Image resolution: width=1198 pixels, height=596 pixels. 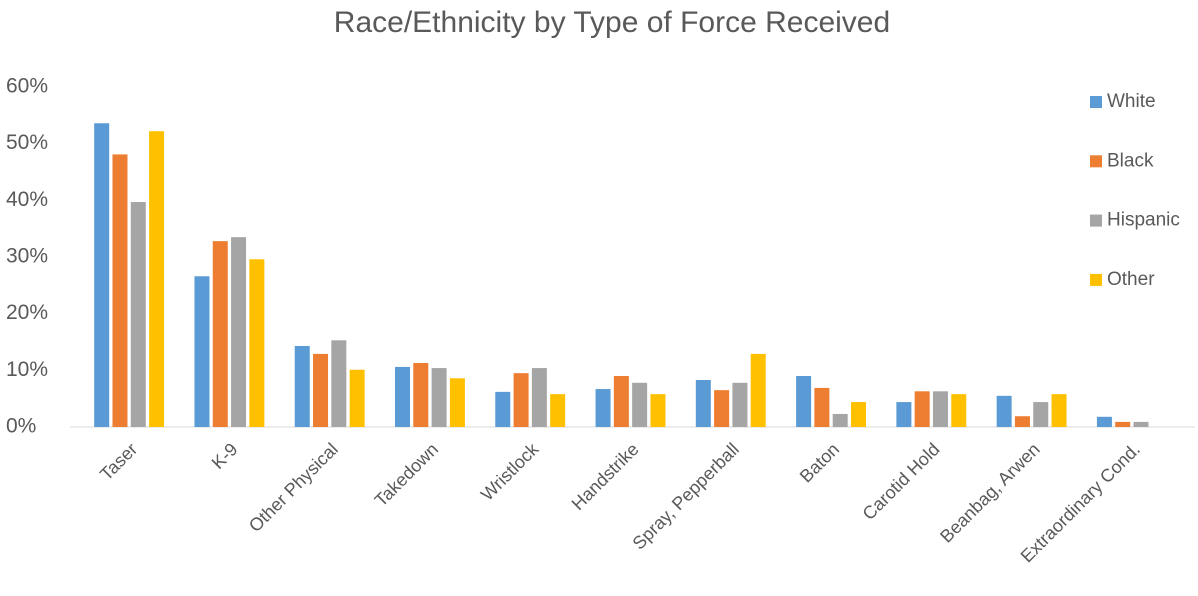 I want to click on x-tick-label: Wristlock, so click(x=510, y=471).